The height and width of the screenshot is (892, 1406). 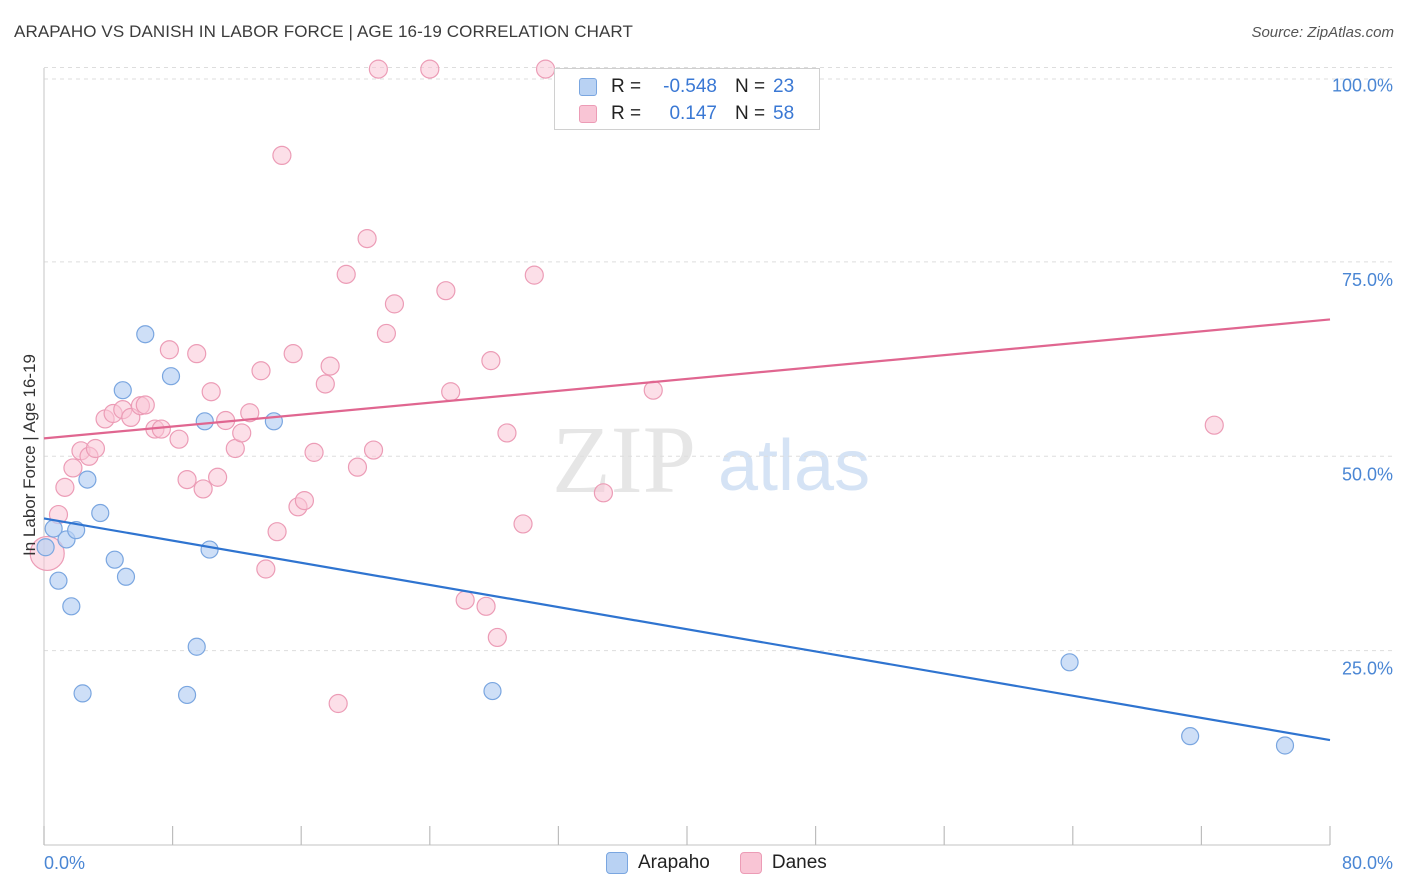 What do you see at coordinates (624, 459) in the screenshot?
I see `watermark-zip: ZIP` at bounding box center [624, 459].